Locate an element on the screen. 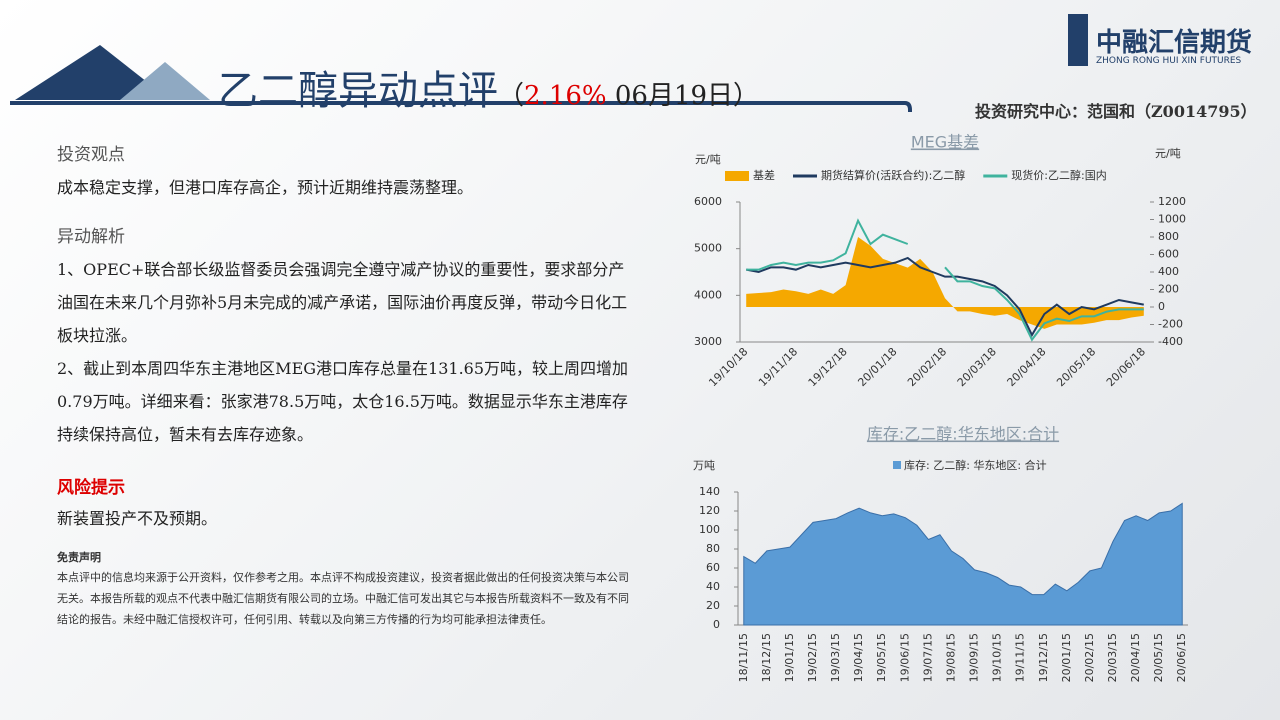 The image size is (1280, 720). x-tick-label: 20/03/15 is located at coordinates (1112, 657).